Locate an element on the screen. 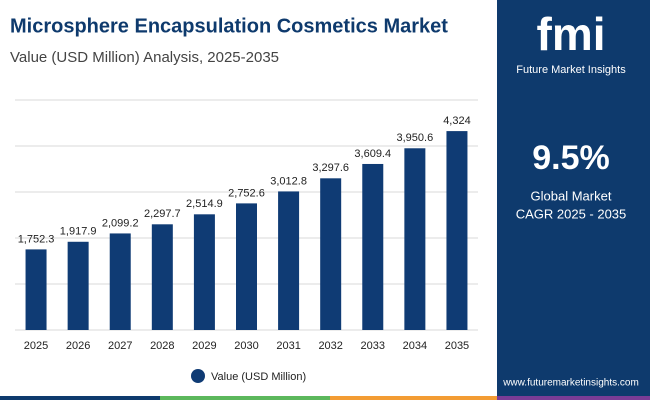 This screenshot has height=400, width=650. x-tick-label: 2032 is located at coordinates (330, 346).